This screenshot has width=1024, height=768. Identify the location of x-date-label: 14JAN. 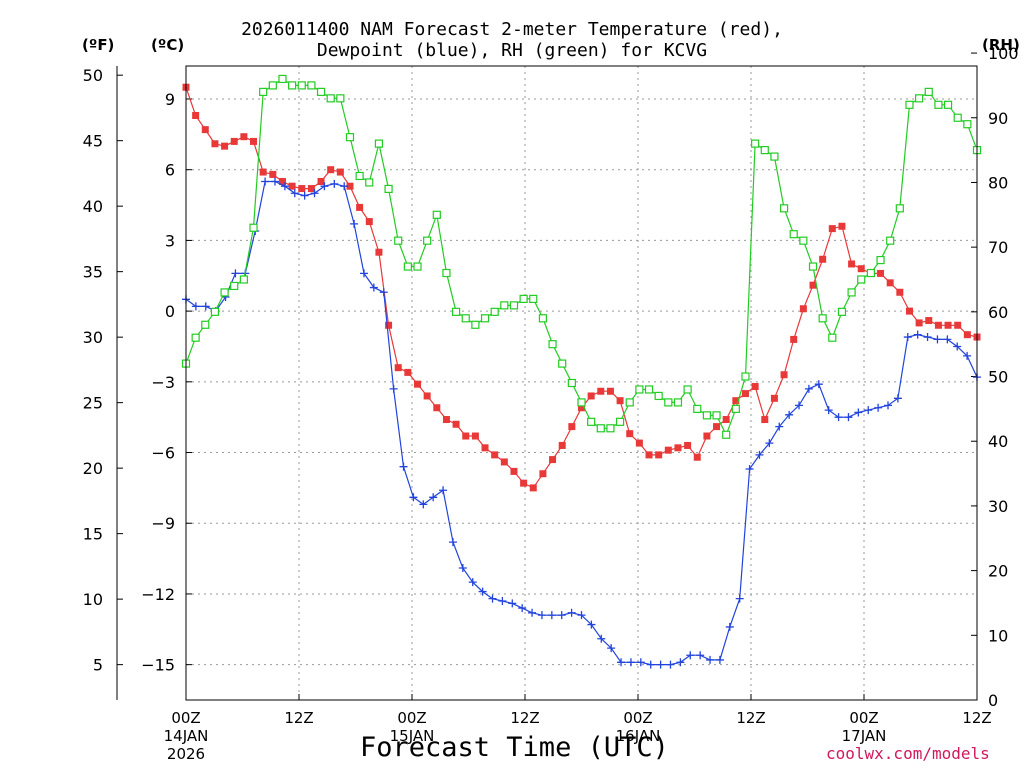
(186, 736).